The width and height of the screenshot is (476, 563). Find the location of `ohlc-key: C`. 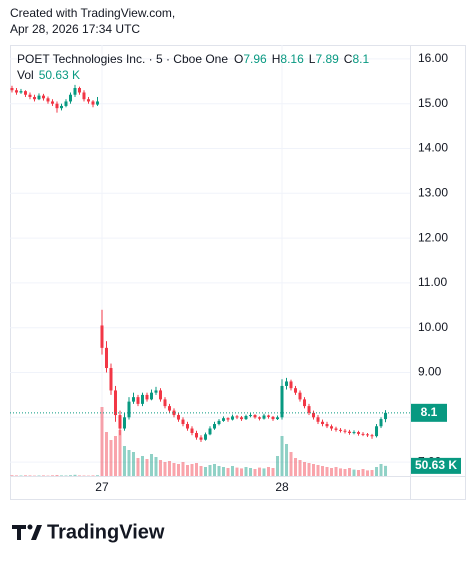

ohlc-key: C is located at coordinates (348, 59).